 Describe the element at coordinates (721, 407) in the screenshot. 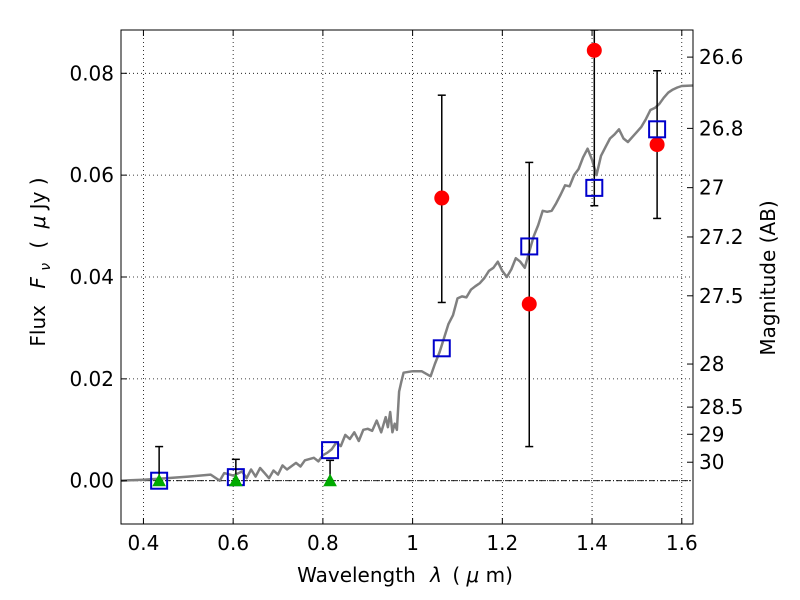

I see `y2-tick-label: 28.5` at that location.